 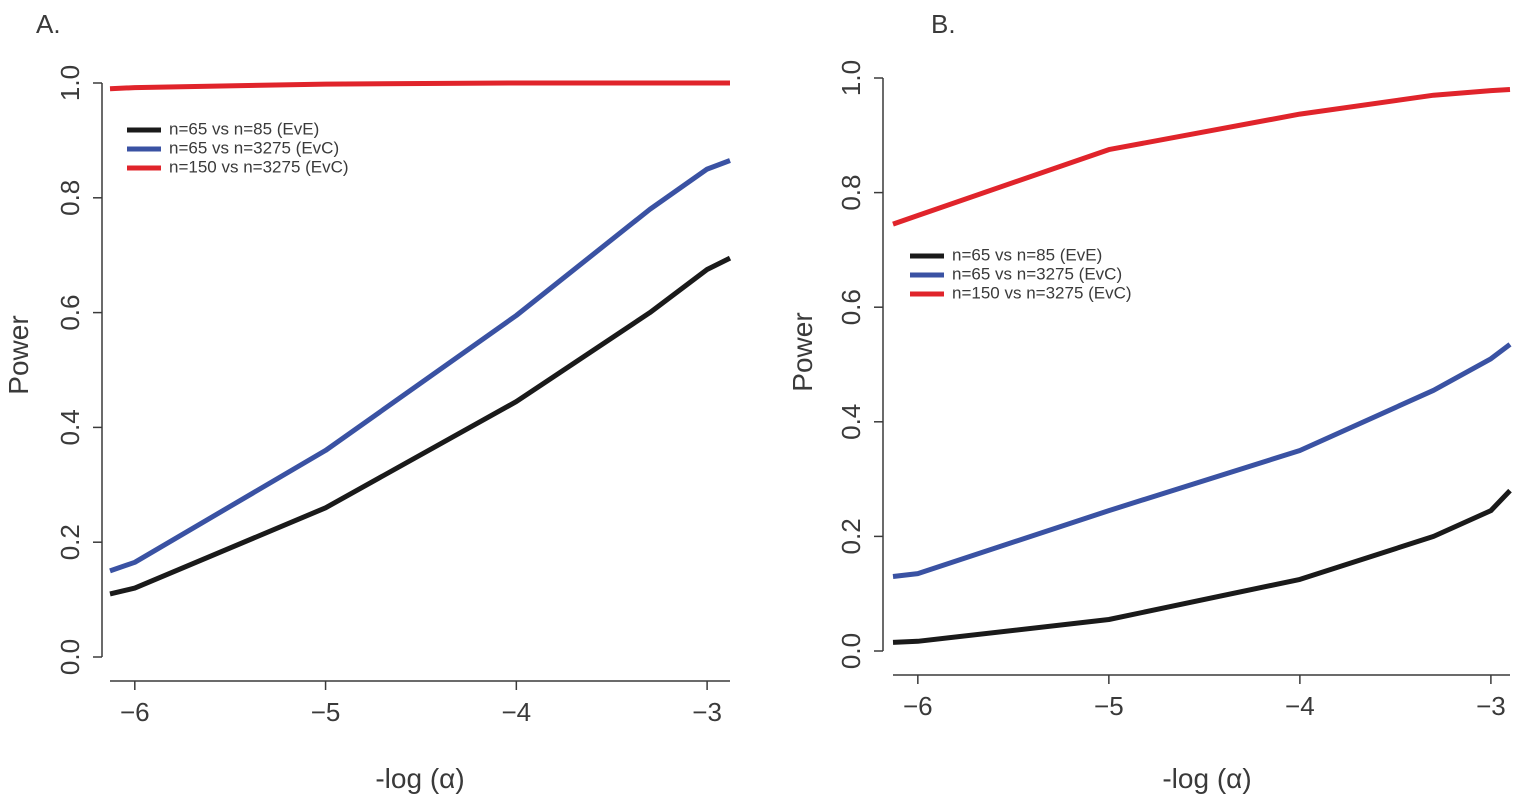 What do you see at coordinates (48, 24) in the screenshot?
I see `panel-label: A.` at bounding box center [48, 24].